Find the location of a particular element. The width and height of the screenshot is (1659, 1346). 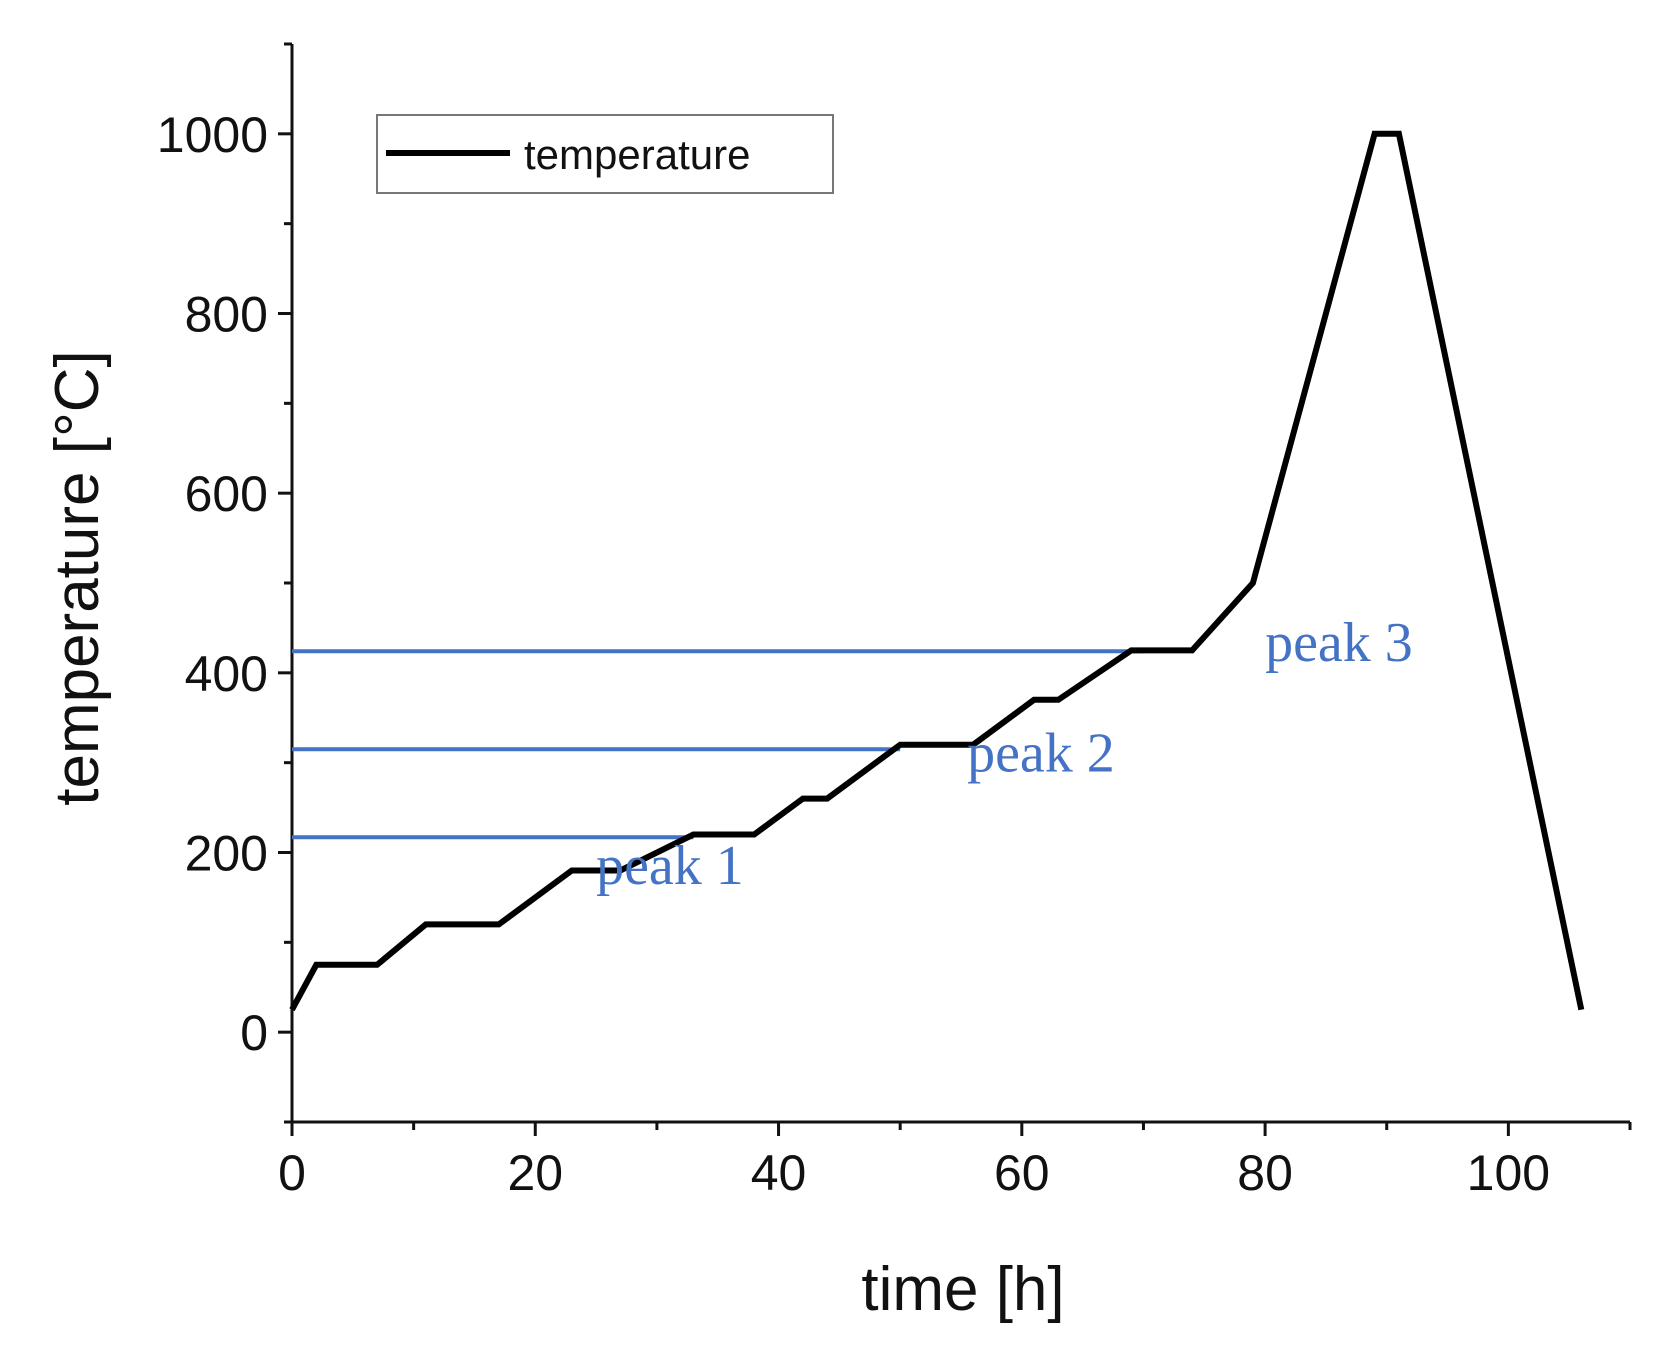

annotation-labels: peak 1 peak 2 peak 3 is located at coordinates (1004, 754).